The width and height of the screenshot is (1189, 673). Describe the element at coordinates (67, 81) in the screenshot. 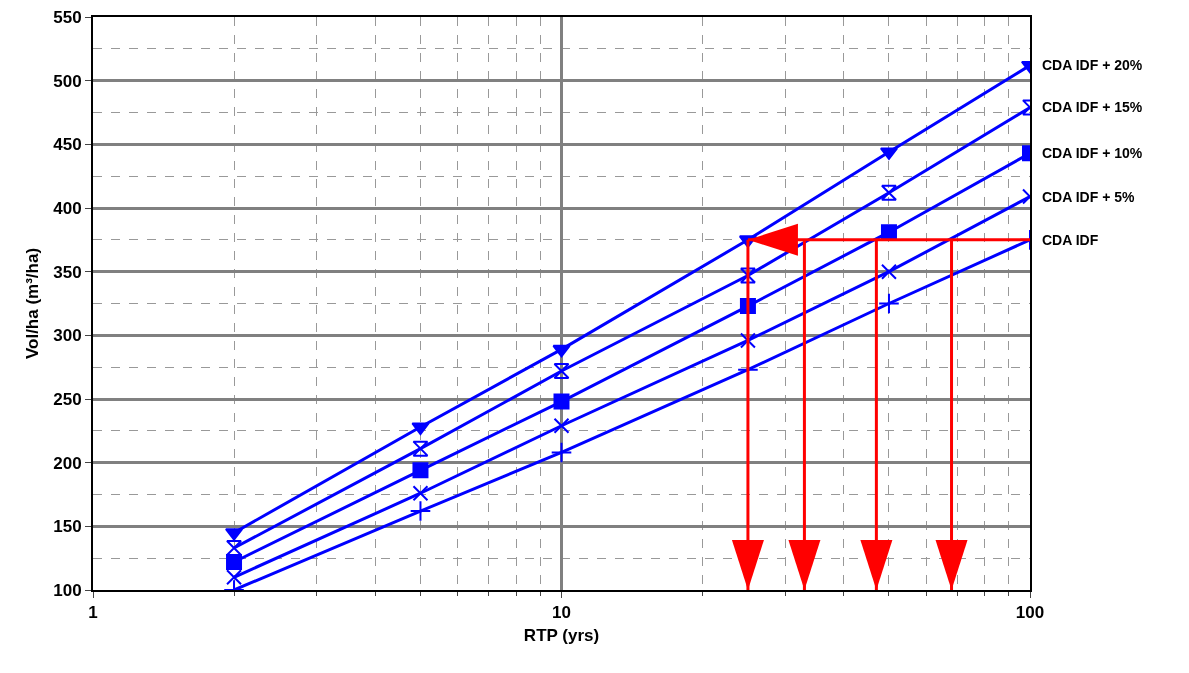

I see `y-tick-label: 500` at that location.